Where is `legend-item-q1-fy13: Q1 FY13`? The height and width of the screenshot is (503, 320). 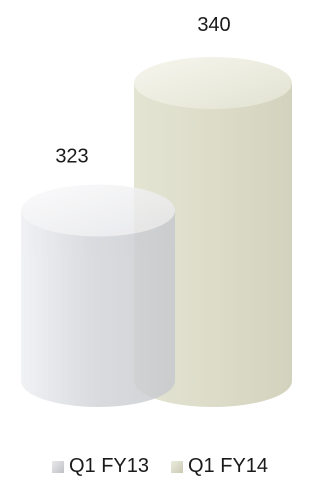
legend-item-q1-fy13: Q1 FY13 is located at coordinates (100, 466).